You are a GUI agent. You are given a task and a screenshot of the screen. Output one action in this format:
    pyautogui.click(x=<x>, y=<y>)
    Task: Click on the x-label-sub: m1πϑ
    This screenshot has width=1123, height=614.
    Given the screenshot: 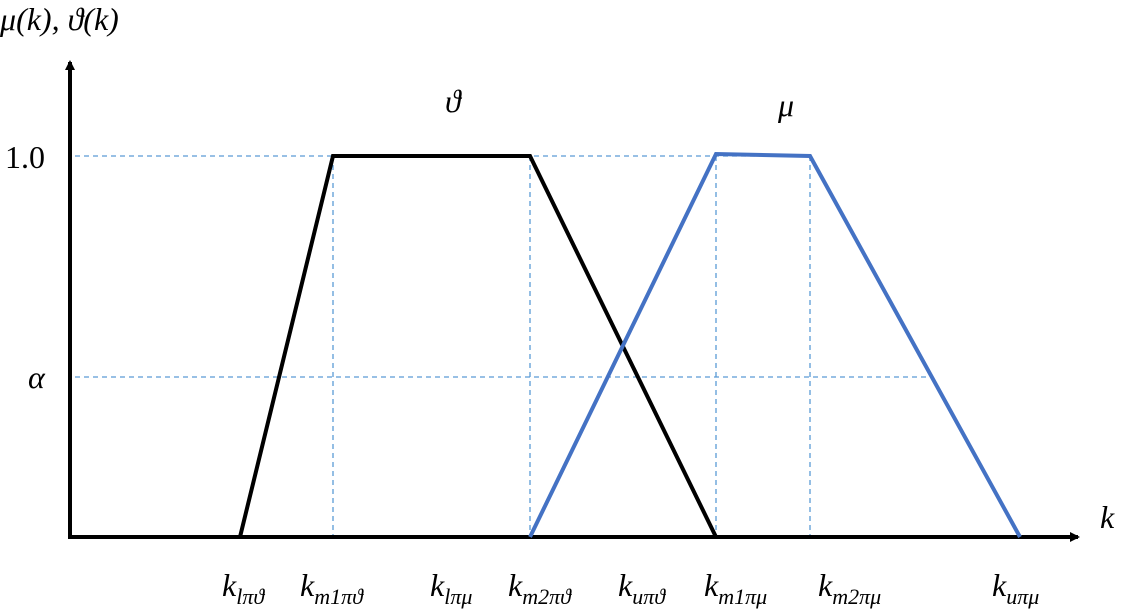 What is the action you would take?
    pyautogui.click(x=339, y=596)
    